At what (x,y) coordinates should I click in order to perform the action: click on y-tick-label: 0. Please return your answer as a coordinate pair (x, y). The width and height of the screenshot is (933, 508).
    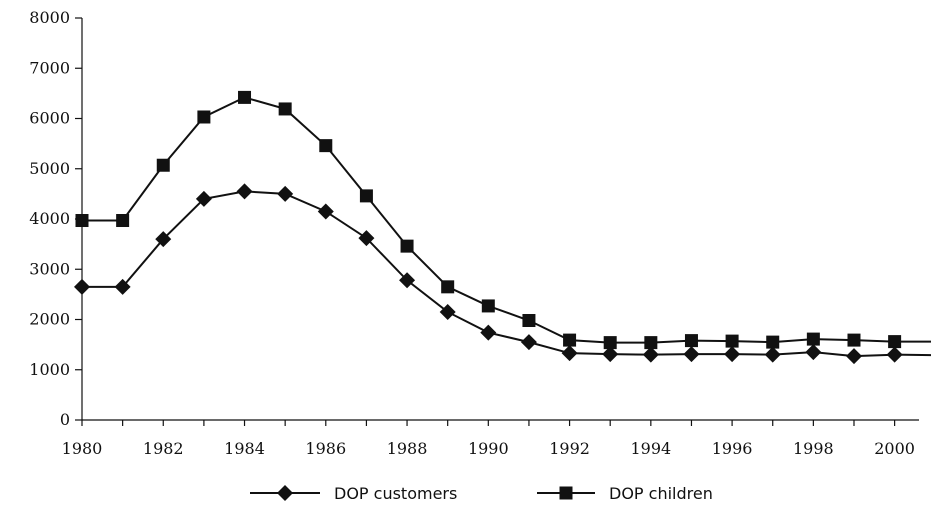
    Looking at the image, I should click on (65, 419).